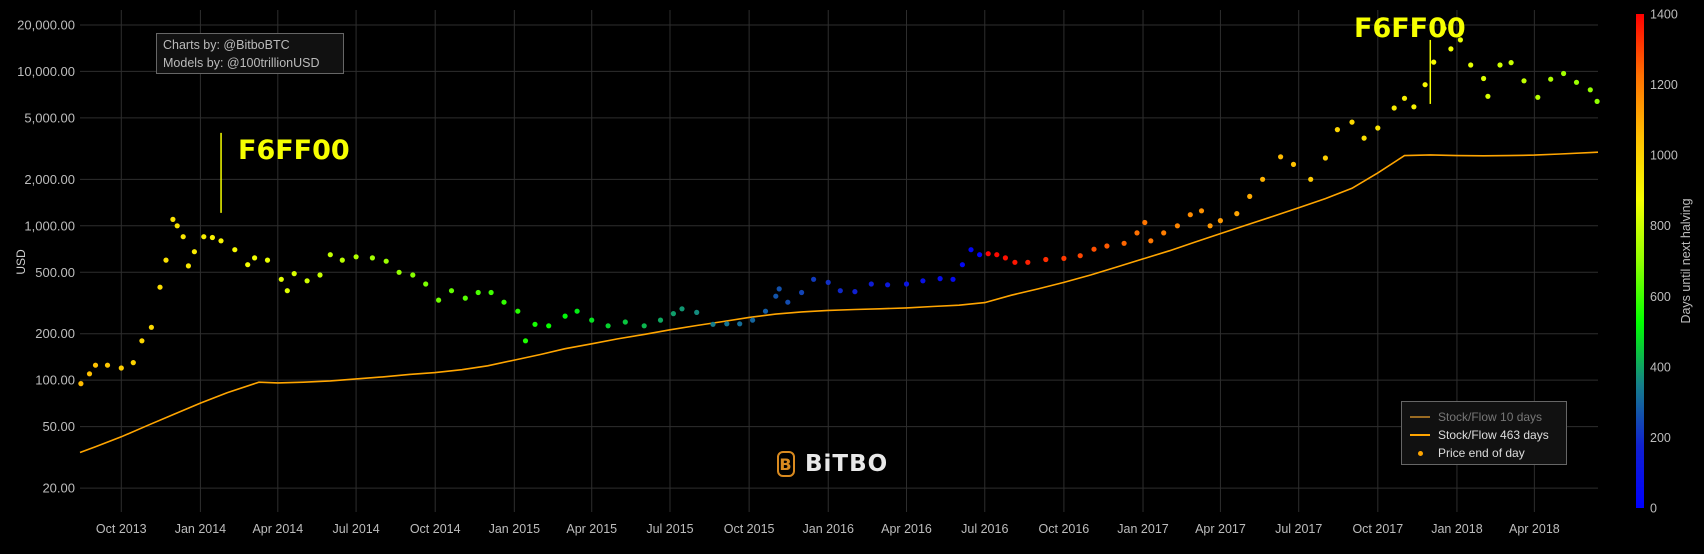  What do you see at coordinates (241, 63) in the screenshot?
I see `credits-line-models: Models by: @100trillionUSD` at bounding box center [241, 63].